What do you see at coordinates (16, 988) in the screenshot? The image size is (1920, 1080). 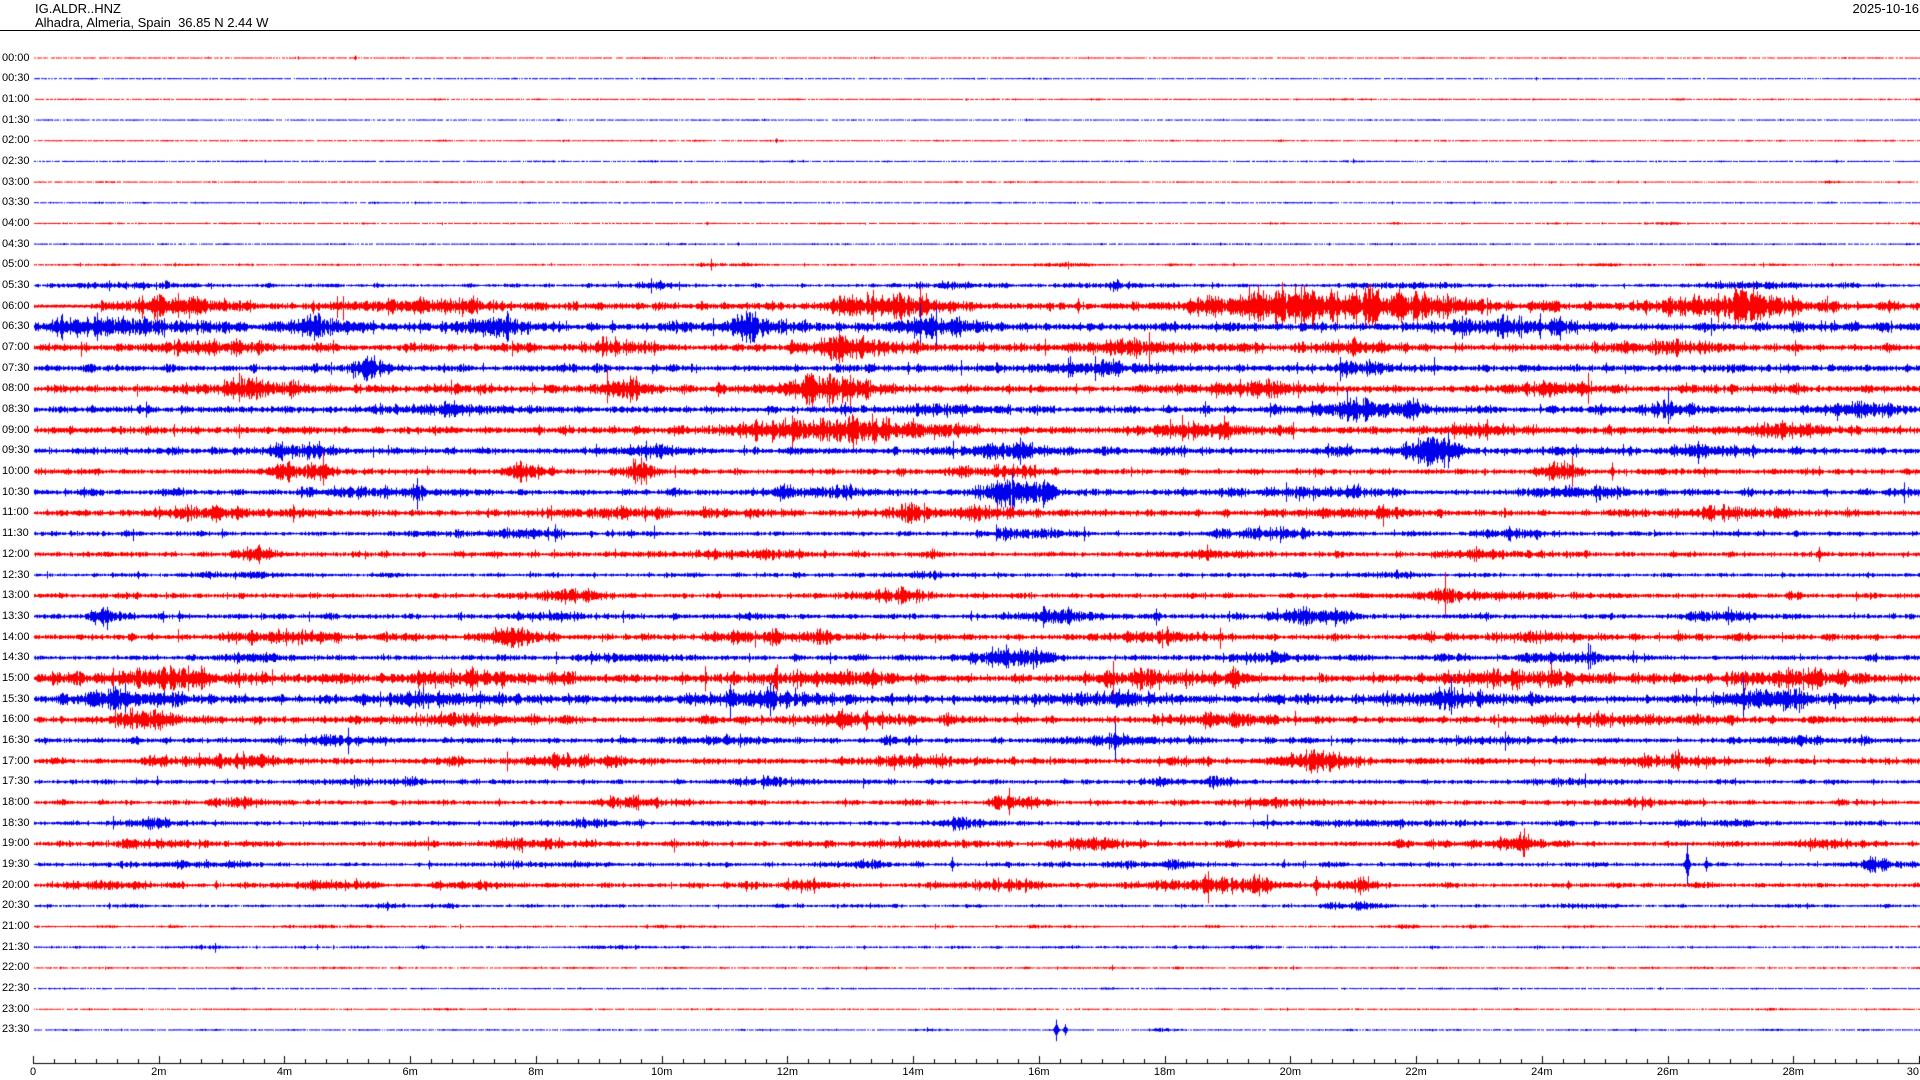 I see `trace-time-label: 22:30` at bounding box center [16, 988].